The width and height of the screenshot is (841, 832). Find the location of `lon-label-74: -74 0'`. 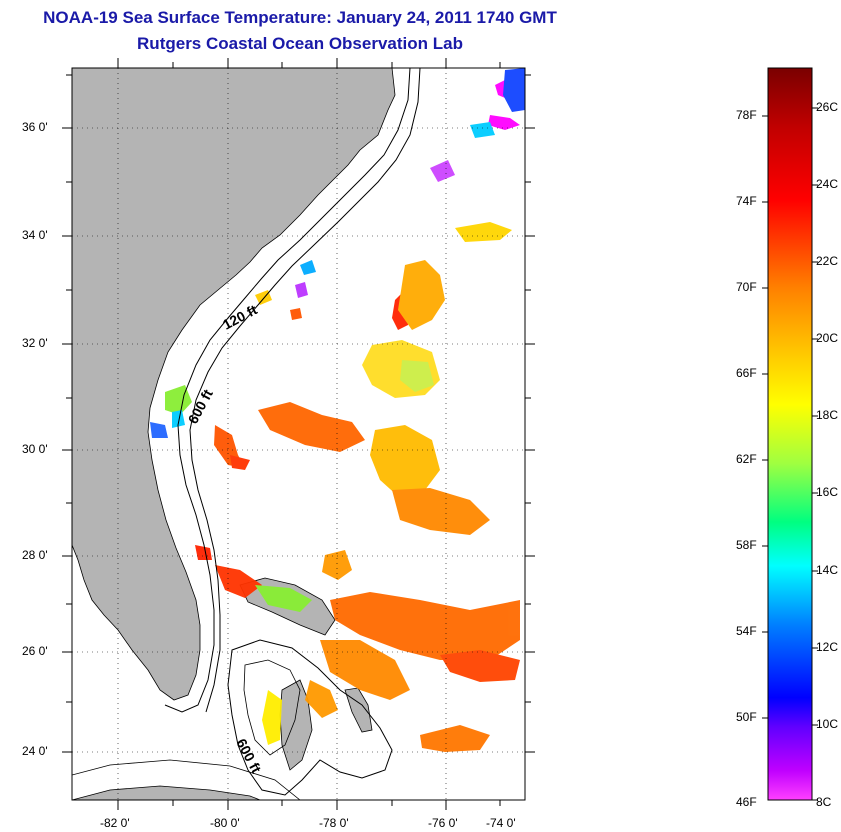

lon-label-74: -74 0' is located at coordinates (501, 823).